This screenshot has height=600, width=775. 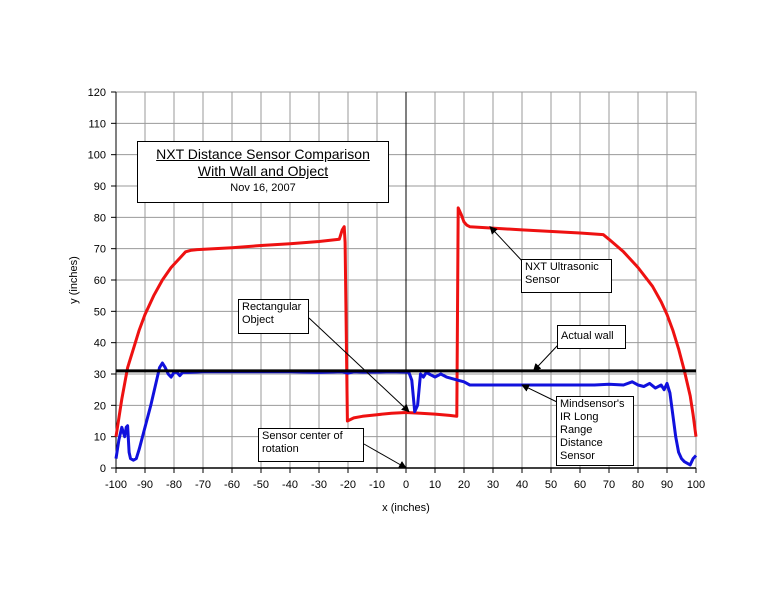 I want to click on x-tick-label: 70, so click(x=609, y=485).